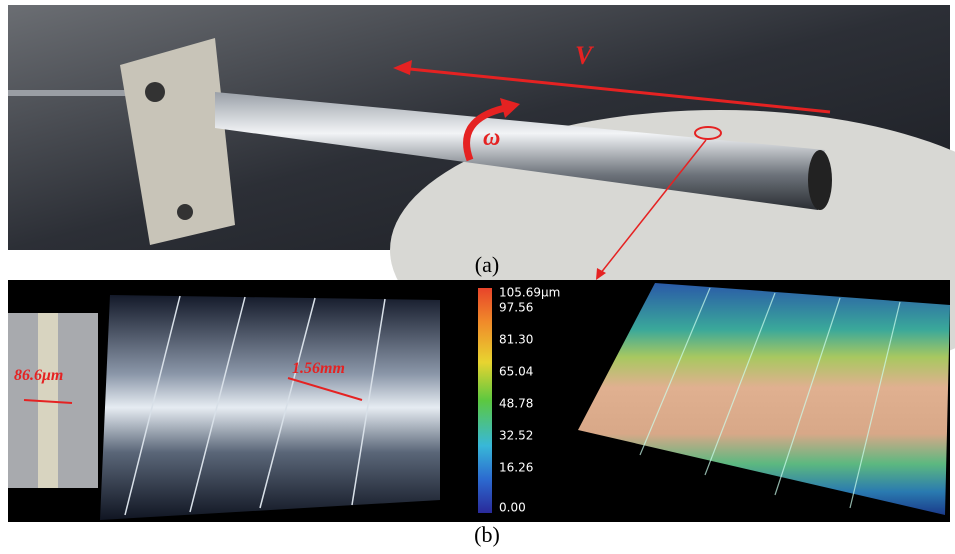 This screenshot has height=554, width=955. I want to click on width-marker, so click(48, 401).